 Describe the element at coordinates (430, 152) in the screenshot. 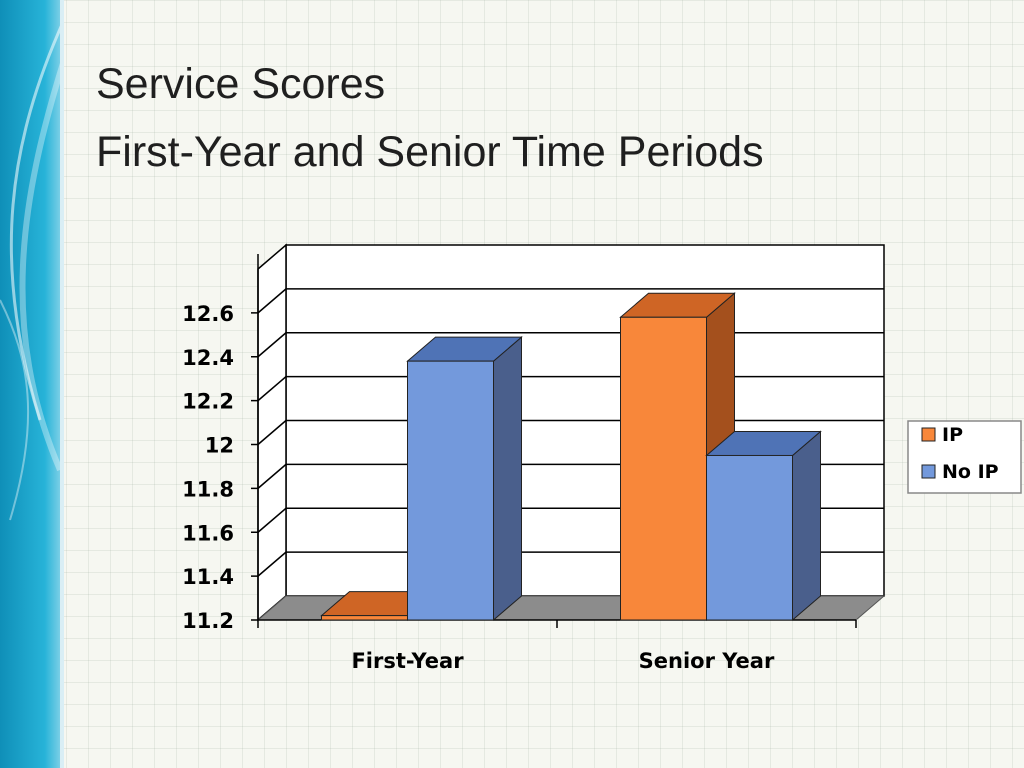

I see `slide-subtitle: First-Year and Senior Time Periods` at that location.